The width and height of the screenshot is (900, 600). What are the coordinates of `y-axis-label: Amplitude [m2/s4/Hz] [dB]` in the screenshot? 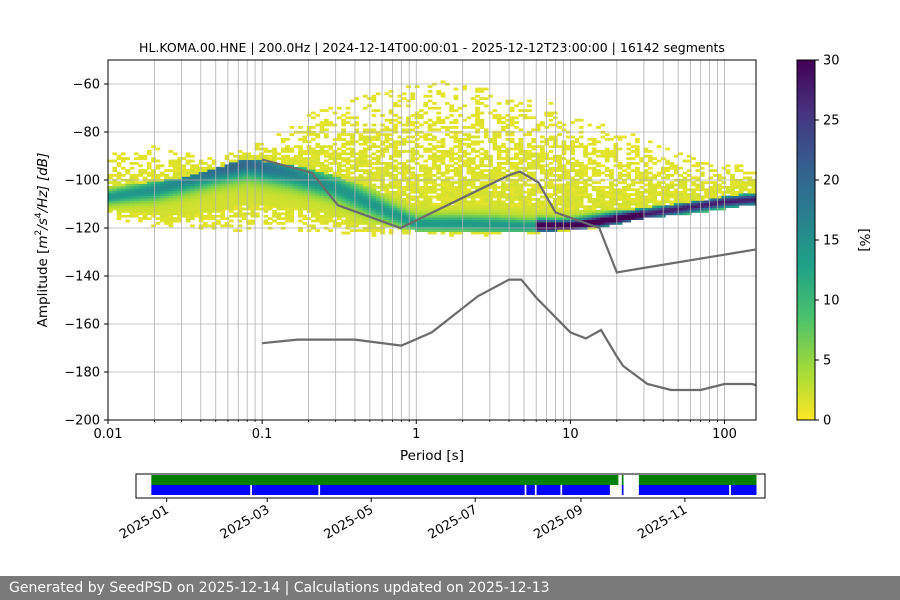 It's located at (42, 240).